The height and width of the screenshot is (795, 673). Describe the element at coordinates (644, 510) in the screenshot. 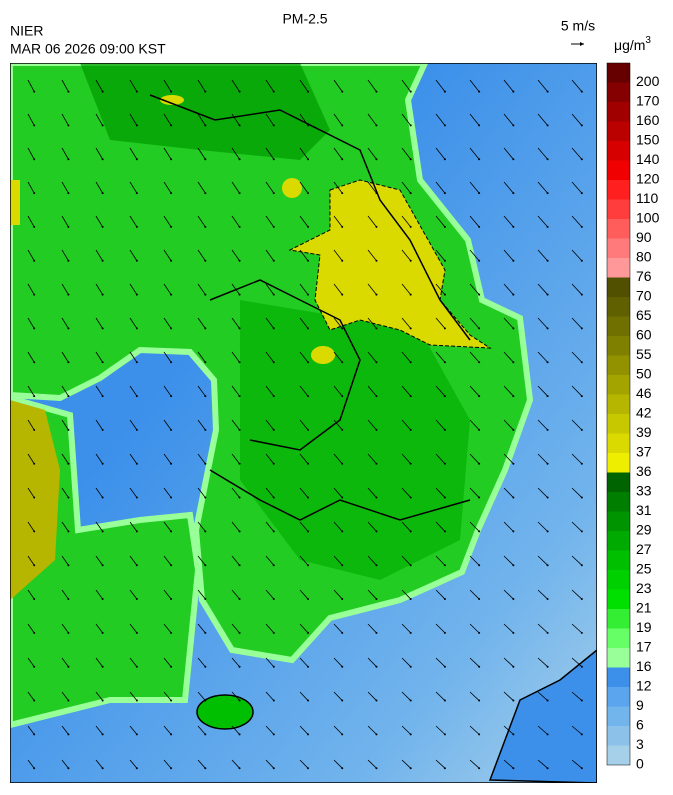

I see `colorbar-label: 31` at that location.